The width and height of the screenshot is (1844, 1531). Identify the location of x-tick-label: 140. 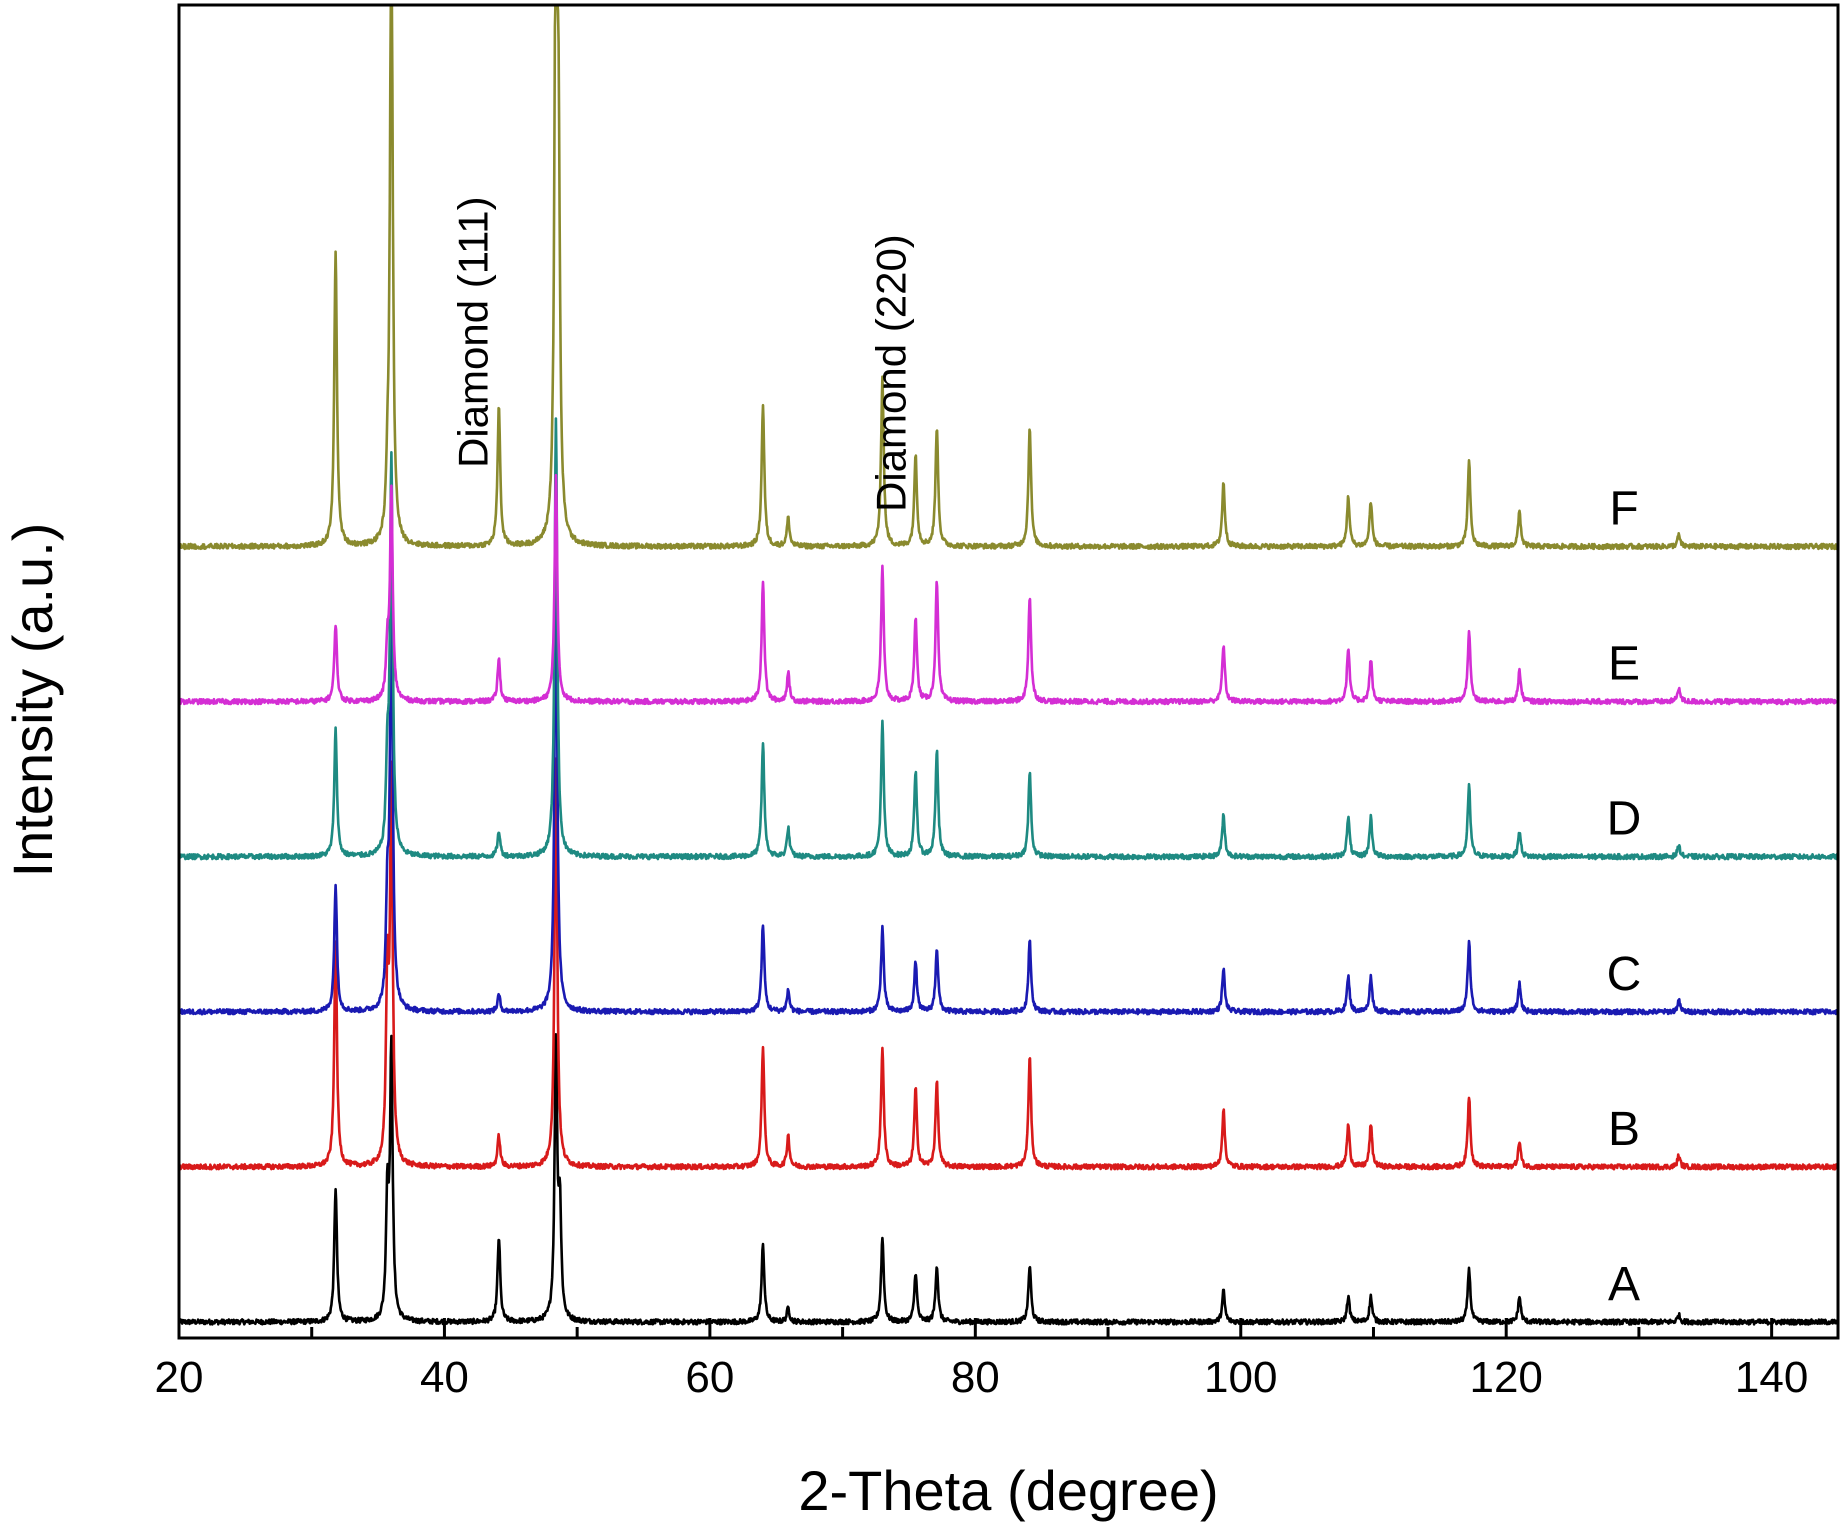
(1771, 1377).